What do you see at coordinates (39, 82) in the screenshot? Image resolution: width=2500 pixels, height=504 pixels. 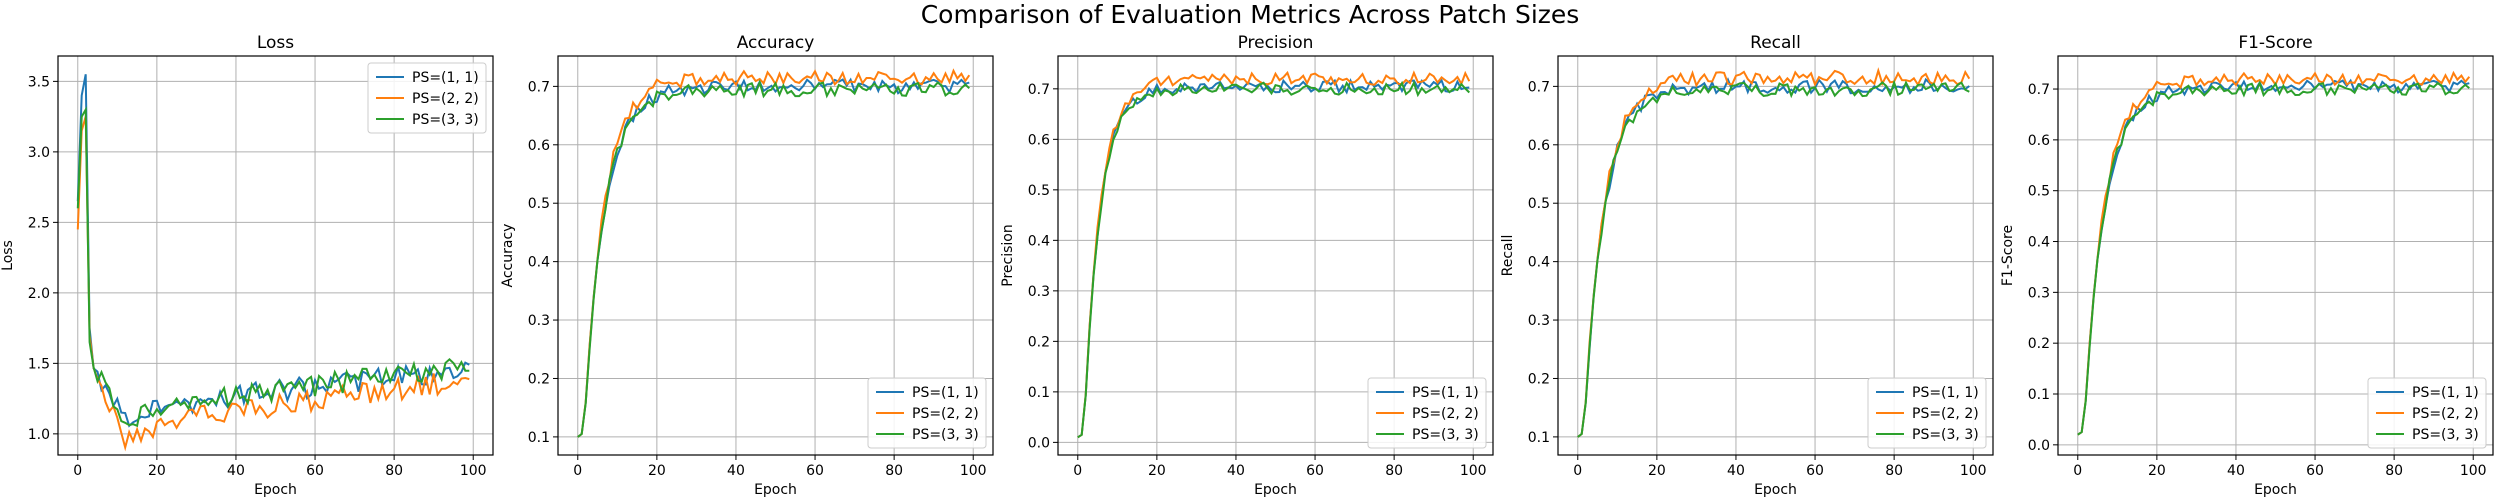 I see `y-tick-label: 3.5` at bounding box center [39, 82].